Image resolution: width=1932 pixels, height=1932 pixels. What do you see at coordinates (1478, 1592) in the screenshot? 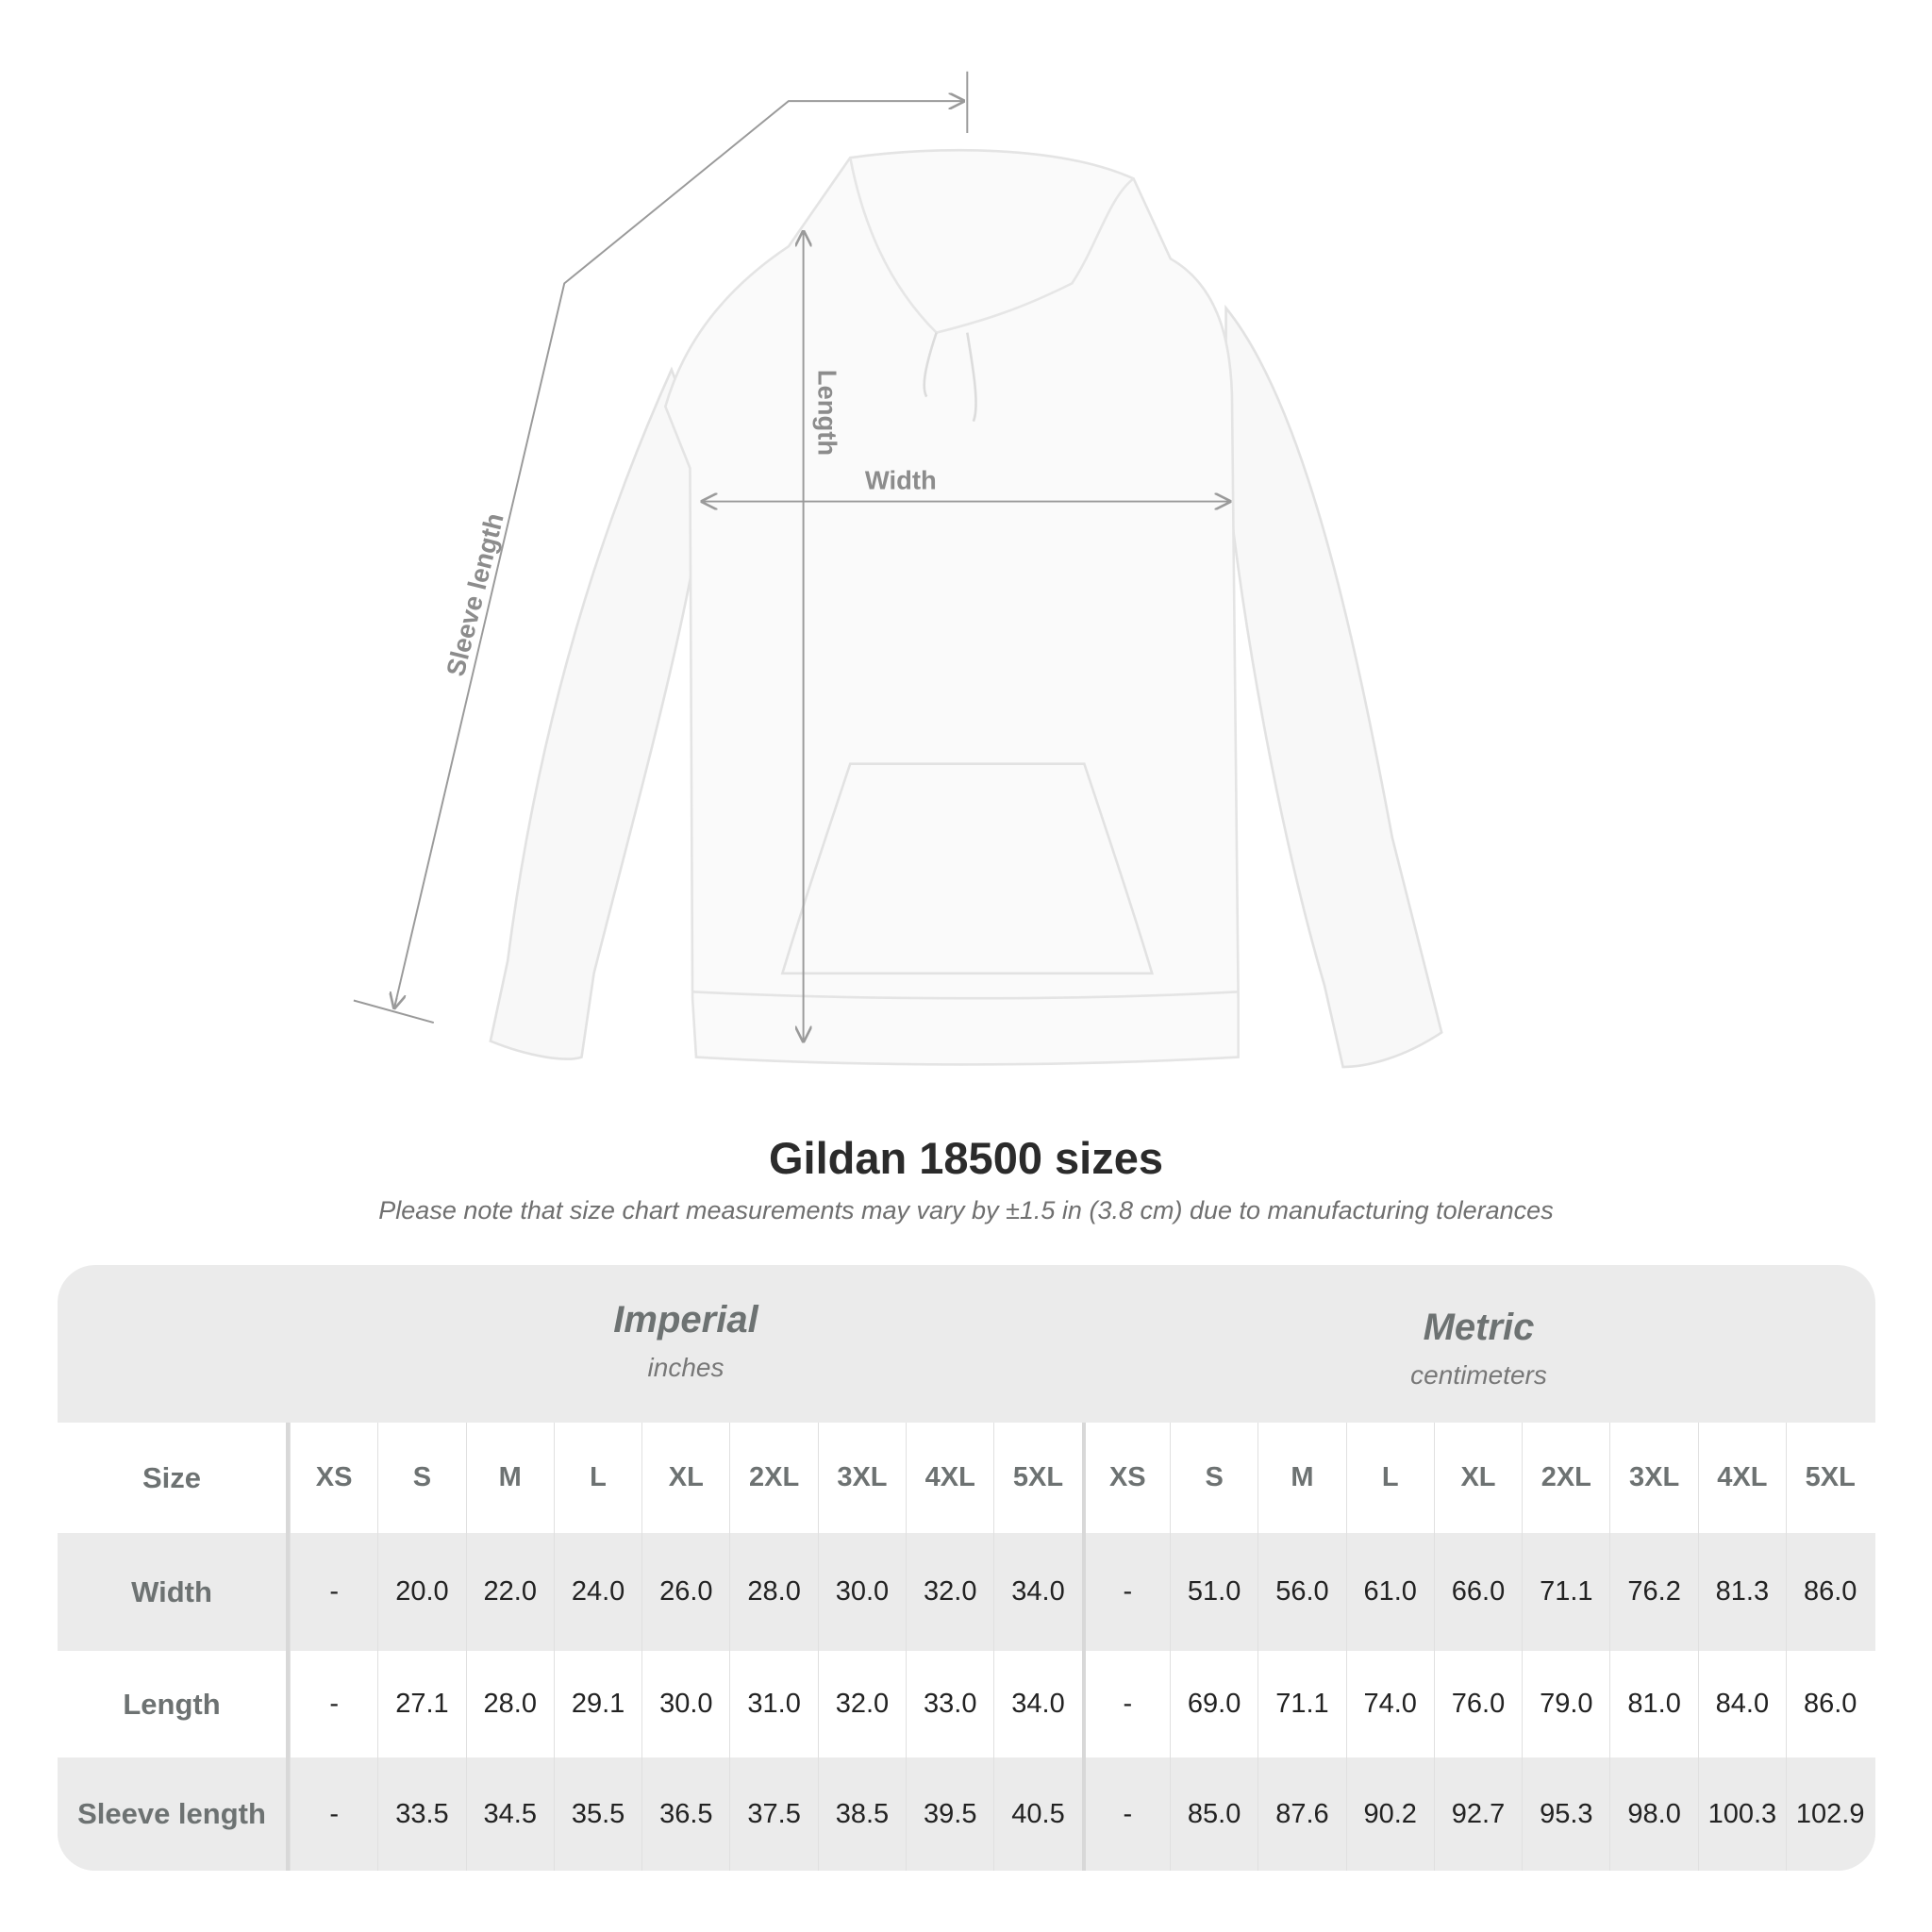
I see `metric-value-cell: 66.0` at bounding box center [1478, 1592].